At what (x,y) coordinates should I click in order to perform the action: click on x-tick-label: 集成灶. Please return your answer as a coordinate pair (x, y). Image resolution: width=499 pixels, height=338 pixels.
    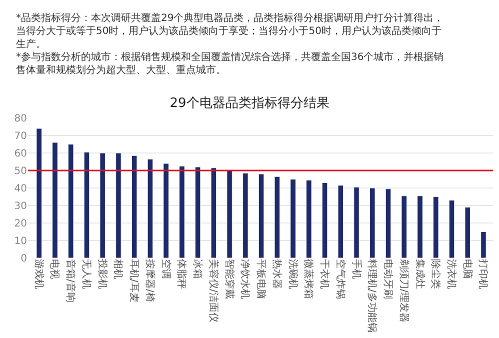
    Looking at the image, I should click on (420, 274).